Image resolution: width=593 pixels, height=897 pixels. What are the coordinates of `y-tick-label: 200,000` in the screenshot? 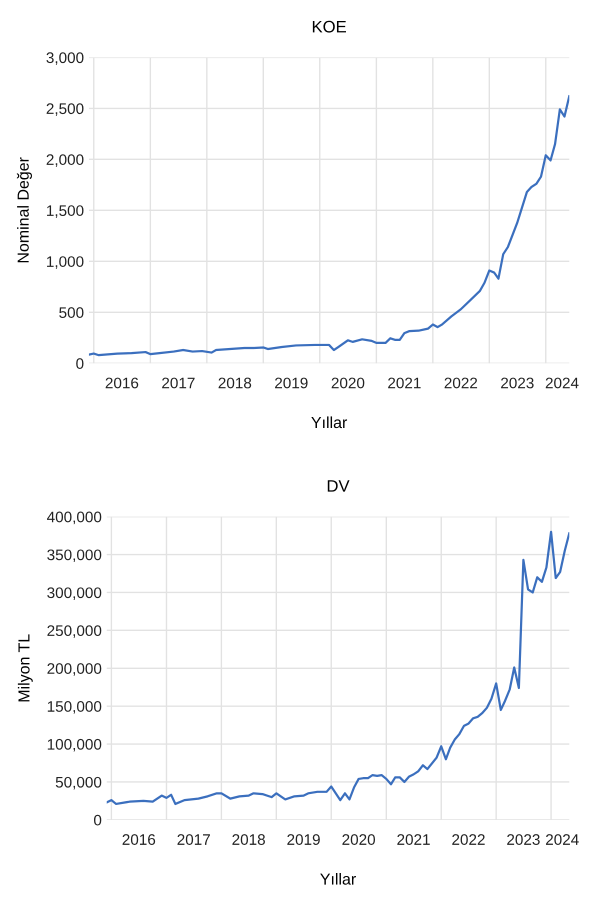 It's located at (74, 669).